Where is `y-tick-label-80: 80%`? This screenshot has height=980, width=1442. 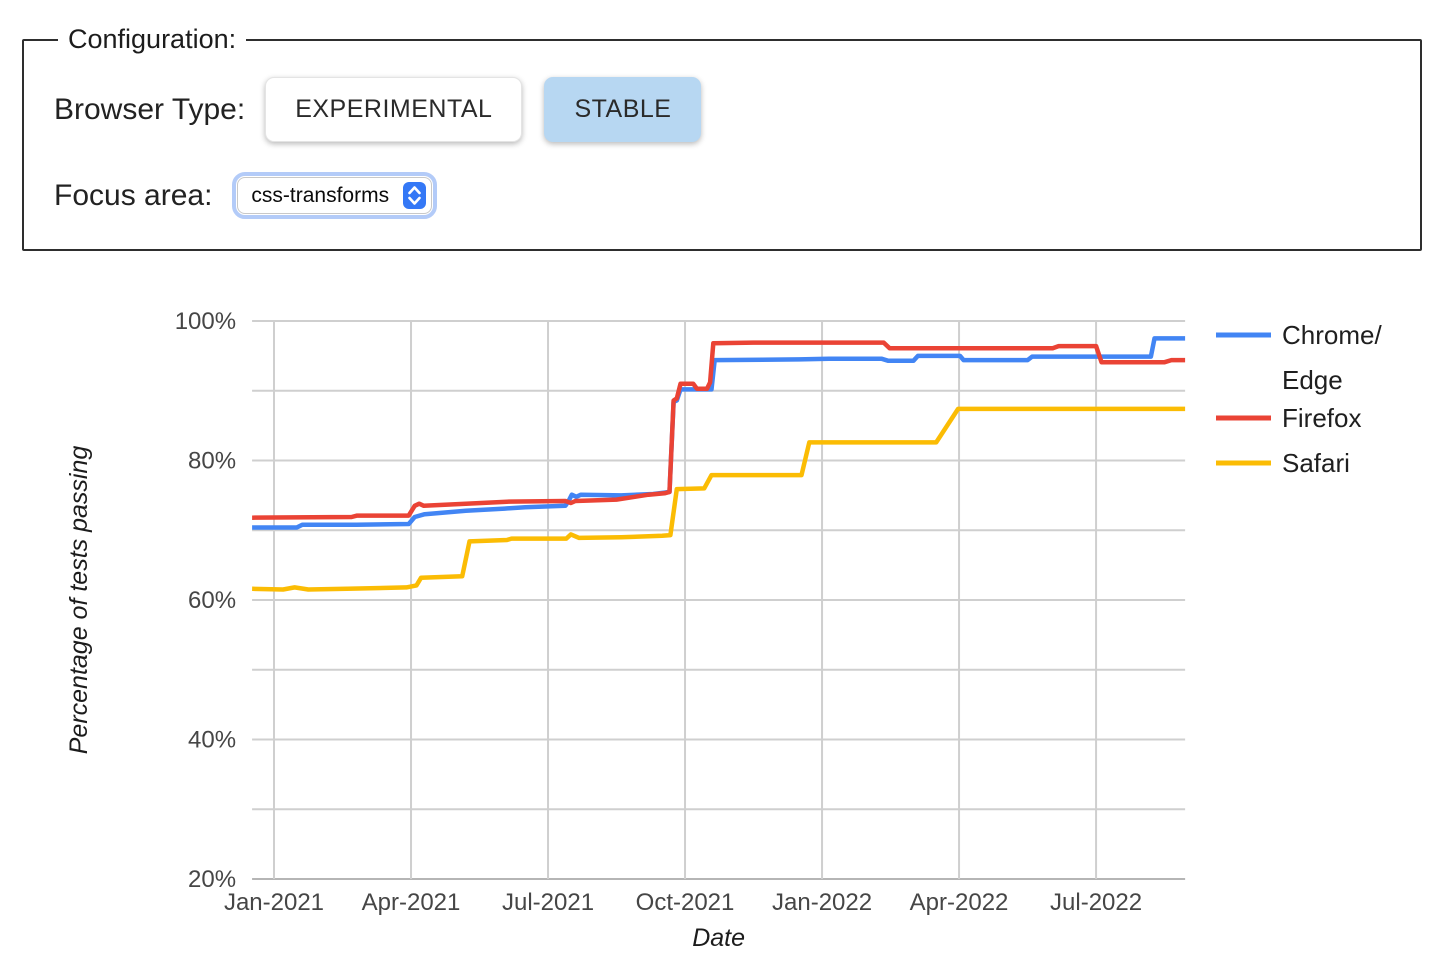 y-tick-label-80: 80% is located at coordinates (212, 461).